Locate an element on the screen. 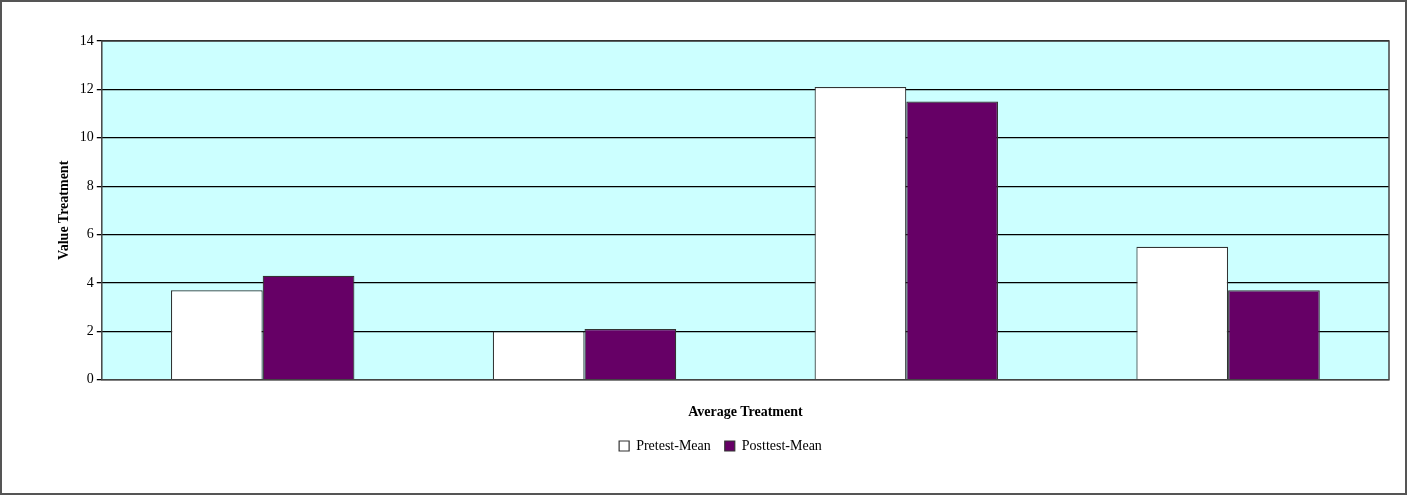  legend-label: Pretest-Mean is located at coordinates (673, 445).